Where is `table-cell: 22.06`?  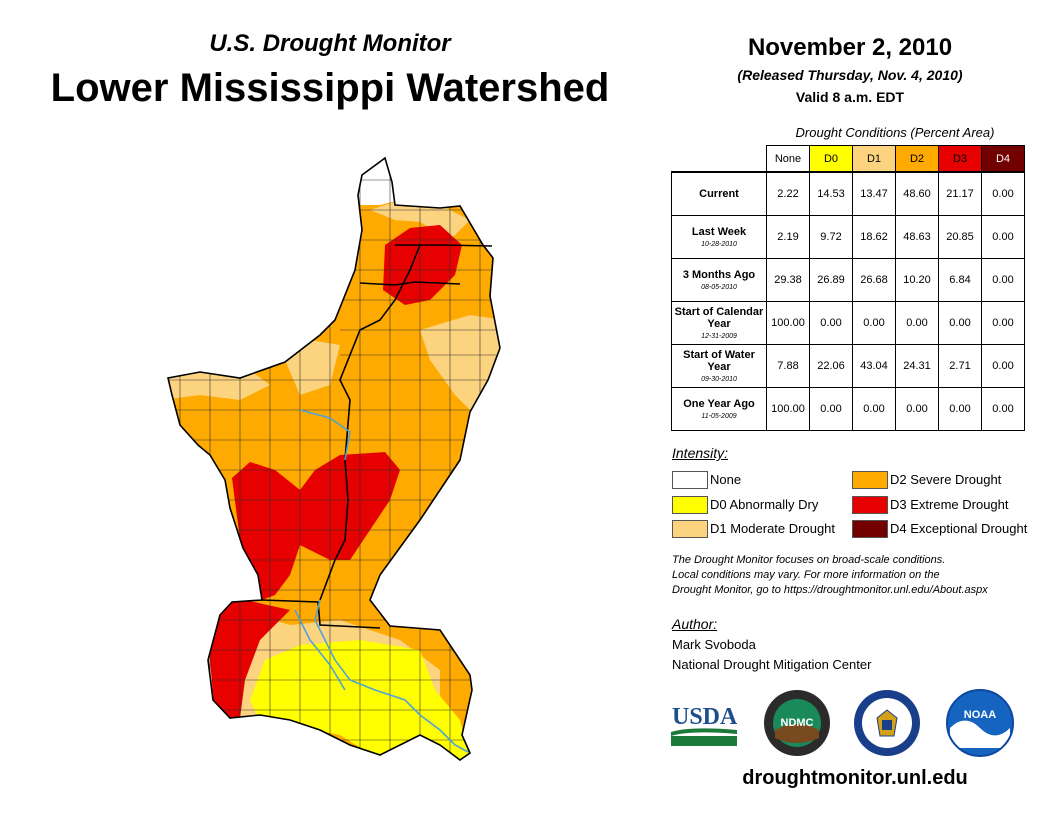 table-cell: 22.06 is located at coordinates (831, 366).